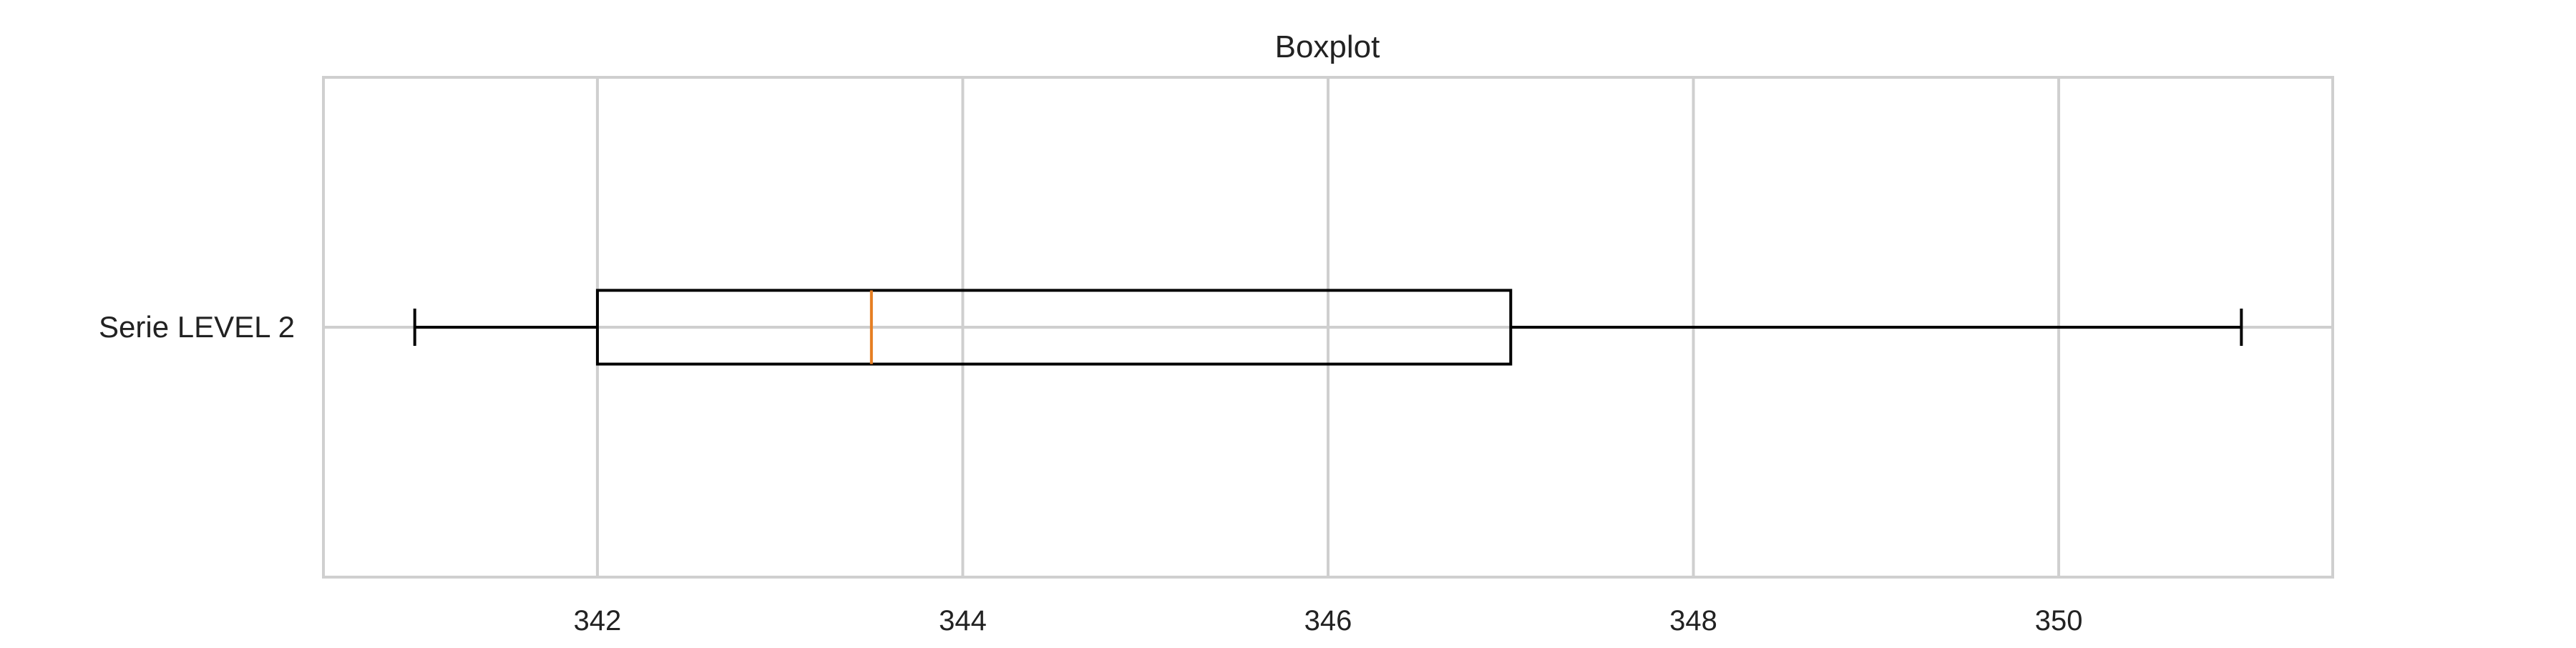  Describe the element at coordinates (1054, 327) in the screenshot. I see `box-iqr` at that location.